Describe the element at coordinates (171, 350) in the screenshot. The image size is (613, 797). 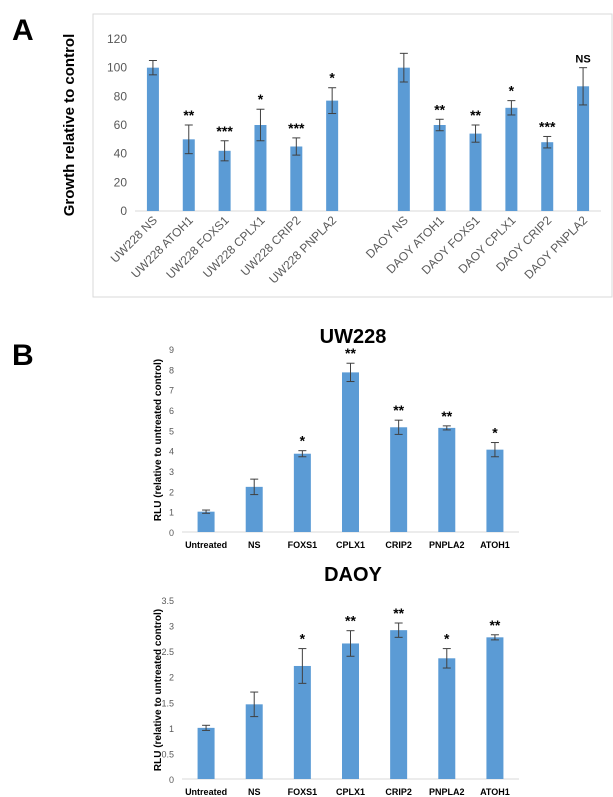
I see `chart-b1-ytick-label: 9` at that location.